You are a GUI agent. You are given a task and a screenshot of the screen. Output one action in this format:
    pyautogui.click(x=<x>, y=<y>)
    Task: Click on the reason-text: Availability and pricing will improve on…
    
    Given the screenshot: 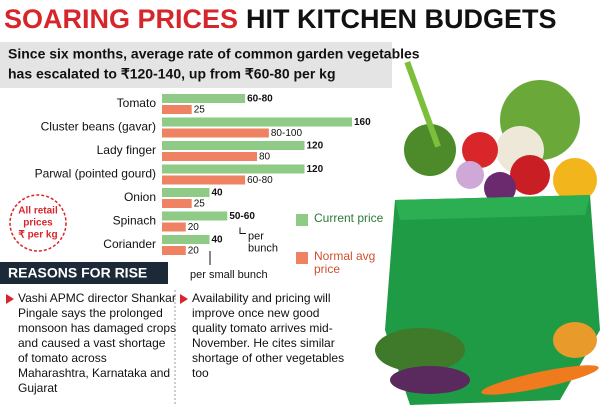 What is the action you would take?
    pyautogui.click(x=268, y=335)
    